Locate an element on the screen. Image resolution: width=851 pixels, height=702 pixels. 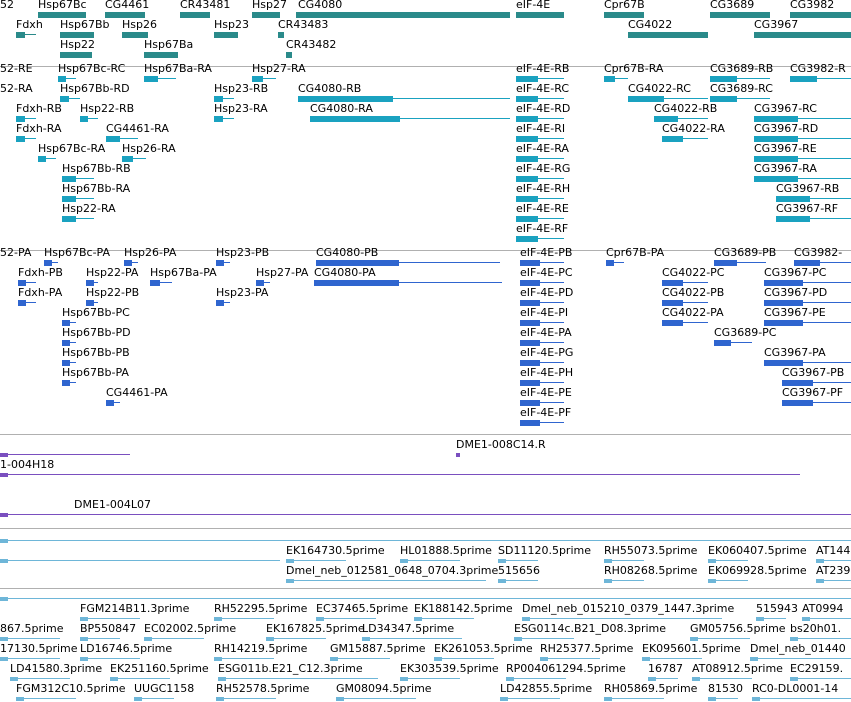
feature-label: CG4080 is located at coordinates (320, 5).